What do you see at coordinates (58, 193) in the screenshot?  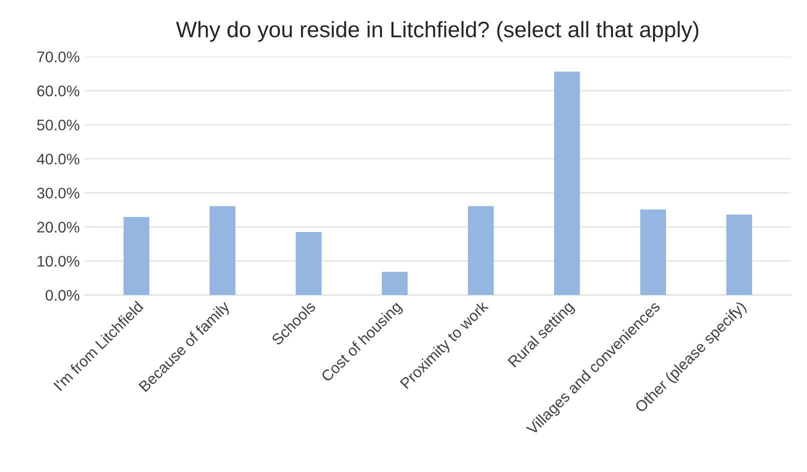 I see `y-tick-label: 30.0%` at bounding box center [58, 193].